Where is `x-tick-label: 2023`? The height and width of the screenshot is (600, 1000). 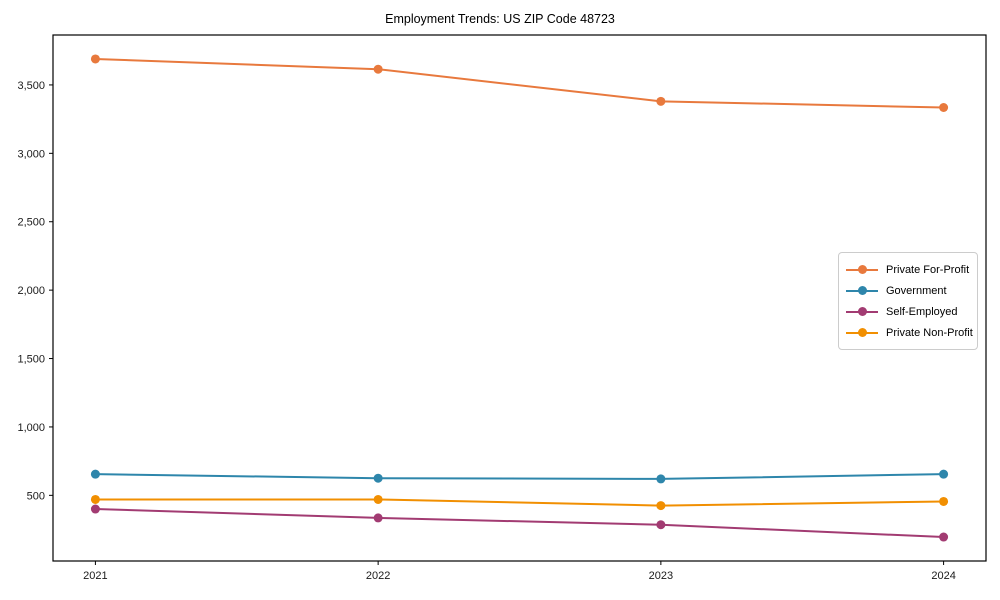 x-tick-label: 2023 is located at coordinates (661, 576).